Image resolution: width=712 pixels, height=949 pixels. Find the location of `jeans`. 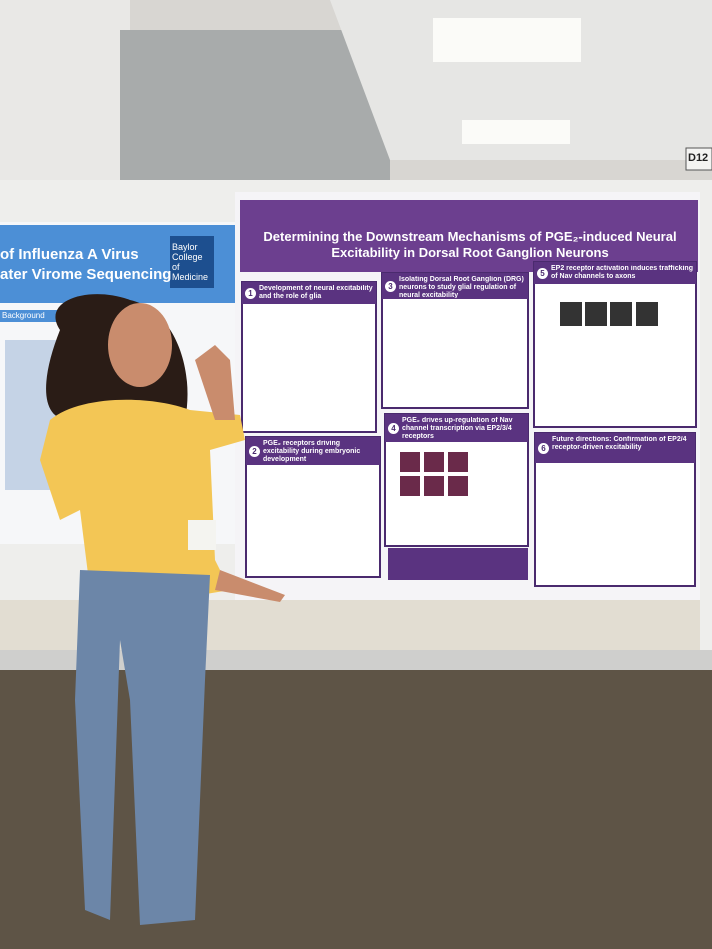

jeans is located at coordinates (142, 747).